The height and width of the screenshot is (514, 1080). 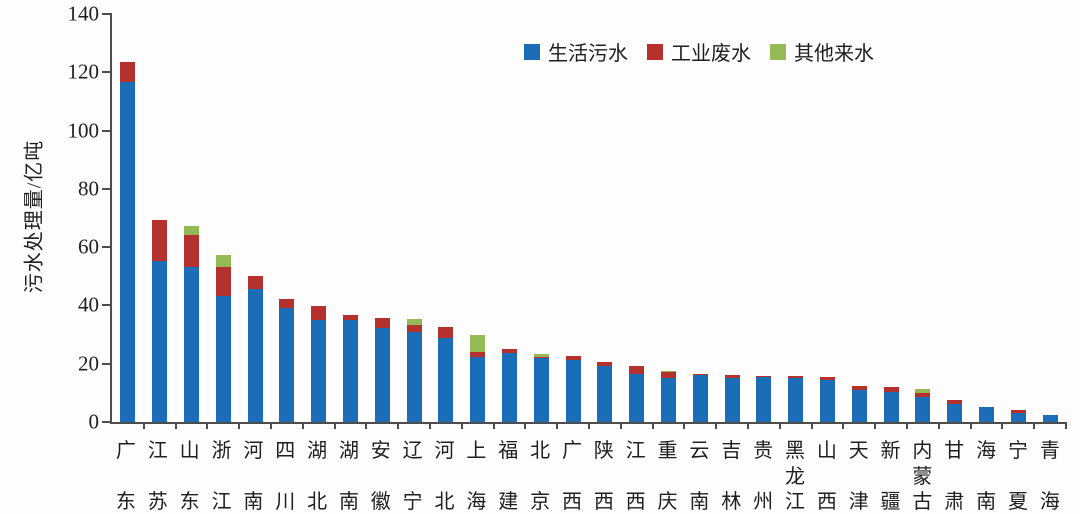 What do you see at coordinates (604, 476) in the screenshot?
I see `x-label-陕西: 陕西` at bounding box center [604, 476].